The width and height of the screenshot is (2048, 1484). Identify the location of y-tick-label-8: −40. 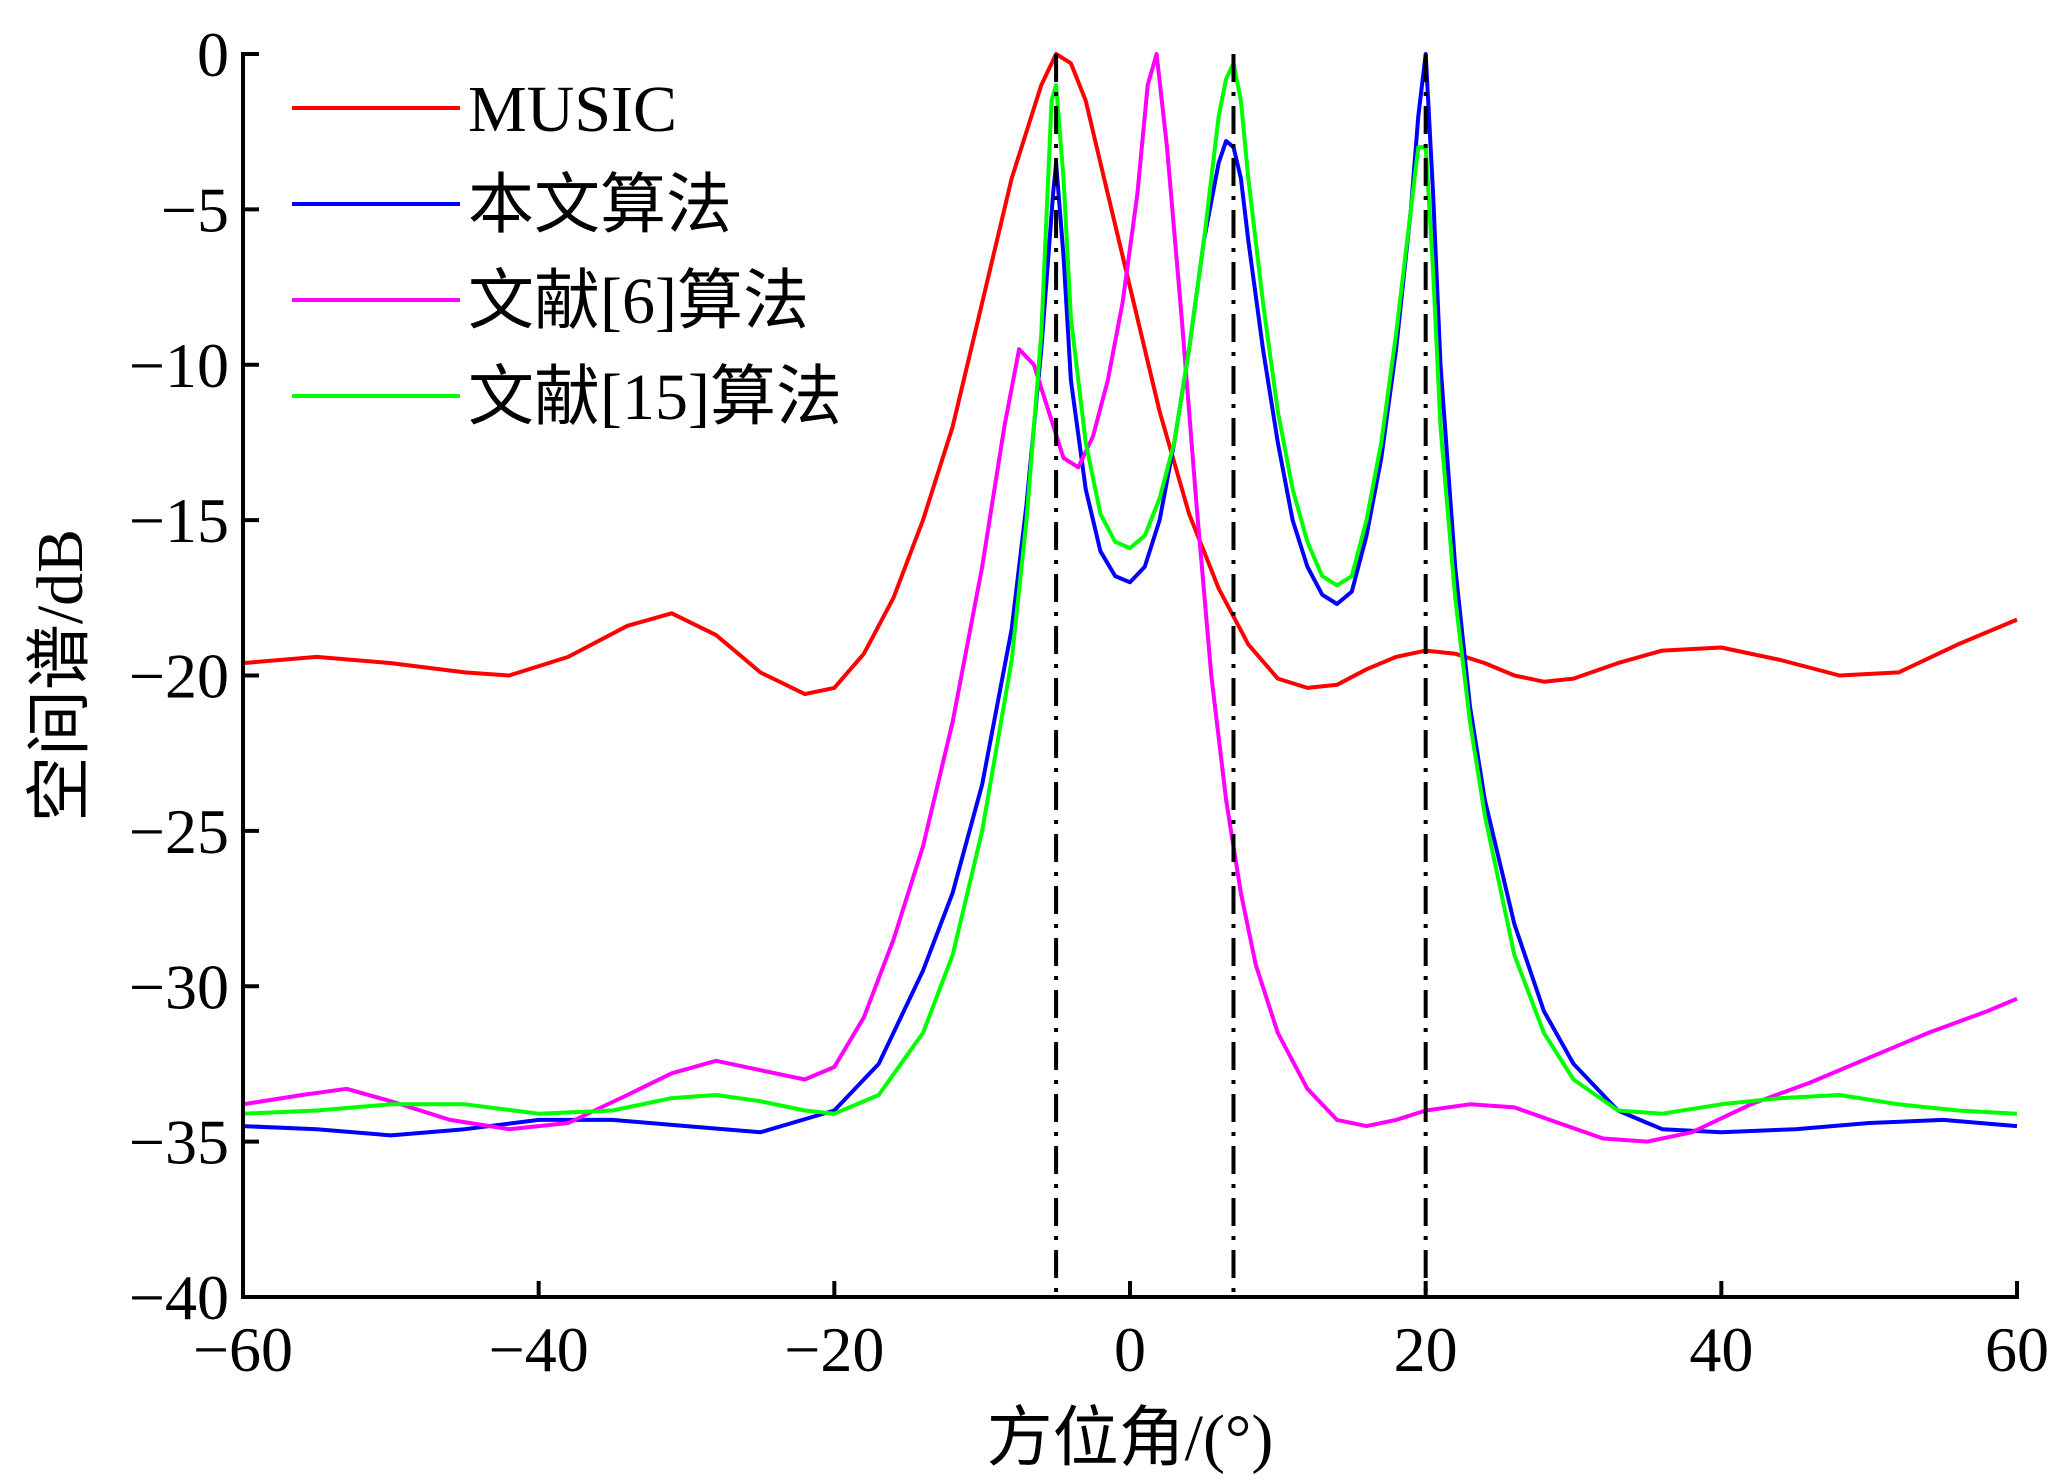
(179, 1297).